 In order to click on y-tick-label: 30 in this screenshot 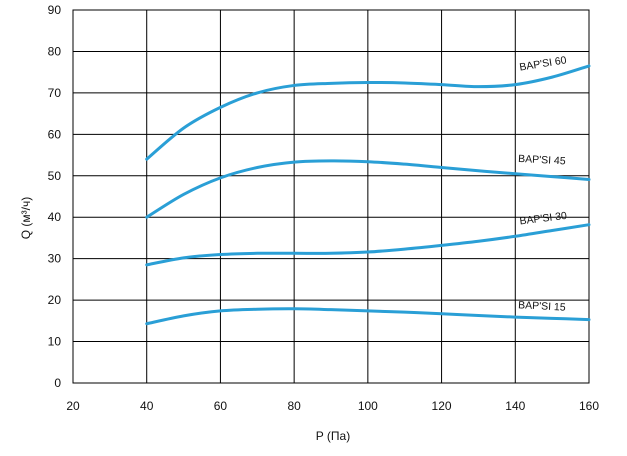, I will do `click(55, 259)`.